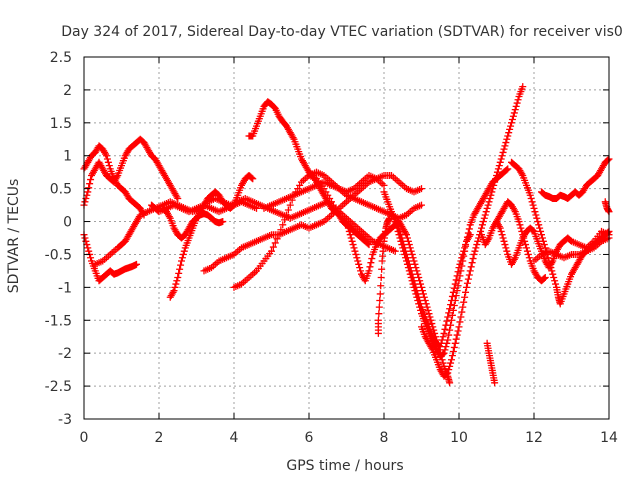 This screenshot has width=640, height=480. Describe the element at coordinates (58, 255) in the screenshot. I see `y-tick-label: -0.5` at that location.